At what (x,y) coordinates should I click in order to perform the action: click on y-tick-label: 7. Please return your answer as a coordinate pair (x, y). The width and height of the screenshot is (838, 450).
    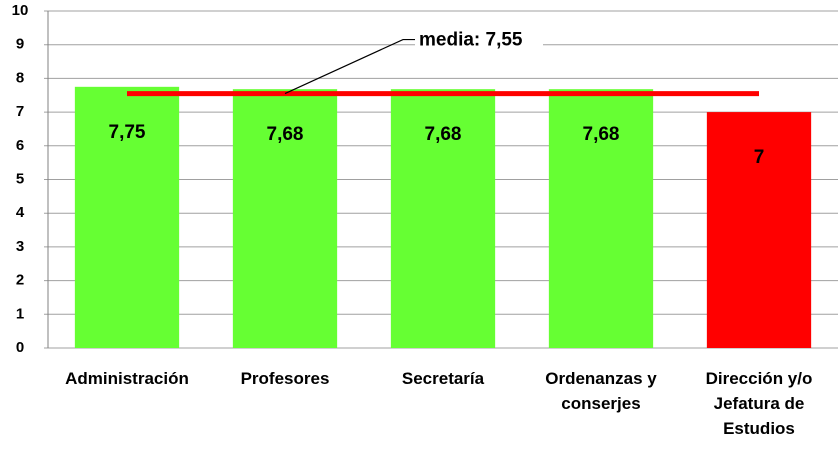
    Looking at the image, I should click on (20, 111).